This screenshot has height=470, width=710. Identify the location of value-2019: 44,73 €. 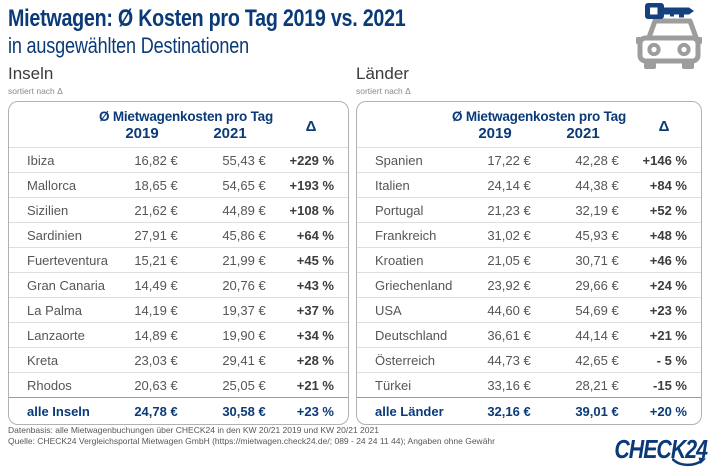
(509, 360).